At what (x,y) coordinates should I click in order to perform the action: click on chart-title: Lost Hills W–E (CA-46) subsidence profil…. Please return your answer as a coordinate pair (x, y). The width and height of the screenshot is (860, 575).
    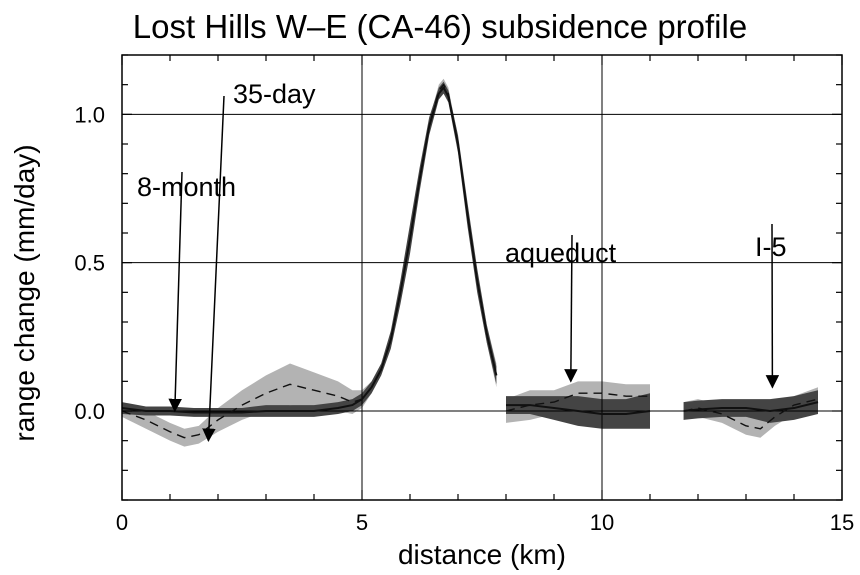
    Looking at the image, I should click on (440, 26).